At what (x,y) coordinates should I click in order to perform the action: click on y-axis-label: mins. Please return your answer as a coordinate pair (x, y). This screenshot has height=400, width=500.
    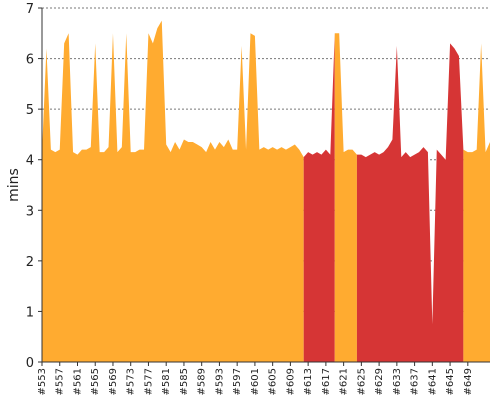
    Looking at the image, I should click on (14, 185).